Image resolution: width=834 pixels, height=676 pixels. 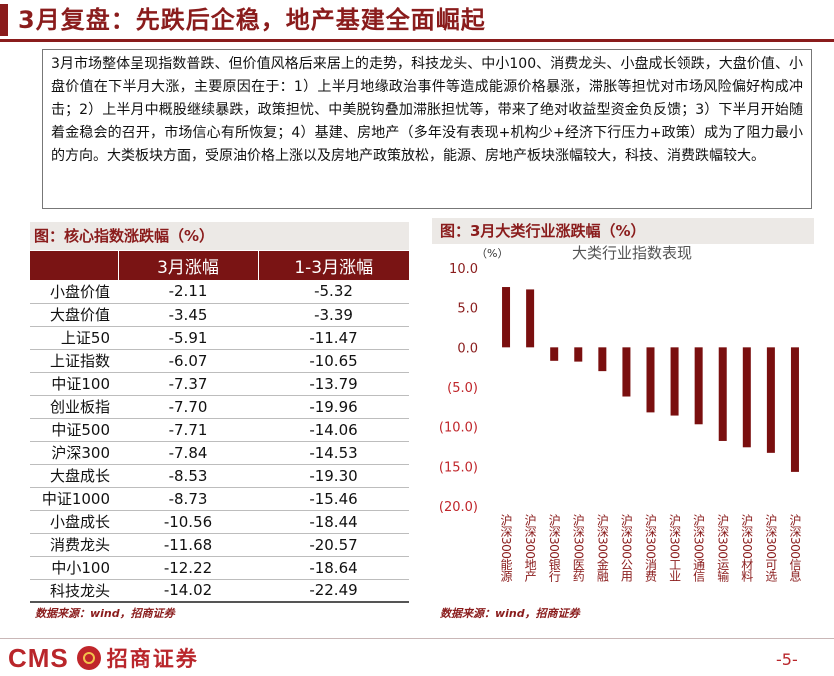 I want to click on bar-沪深300消费, so click(x=650, y=380).